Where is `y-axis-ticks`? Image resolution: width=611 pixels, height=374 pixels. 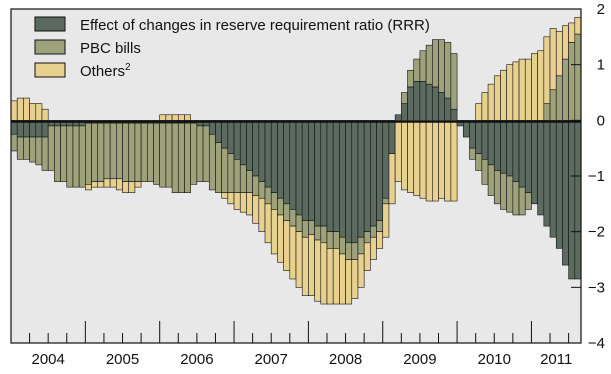
y-axis-ticks is located at coordinates (576, 176).